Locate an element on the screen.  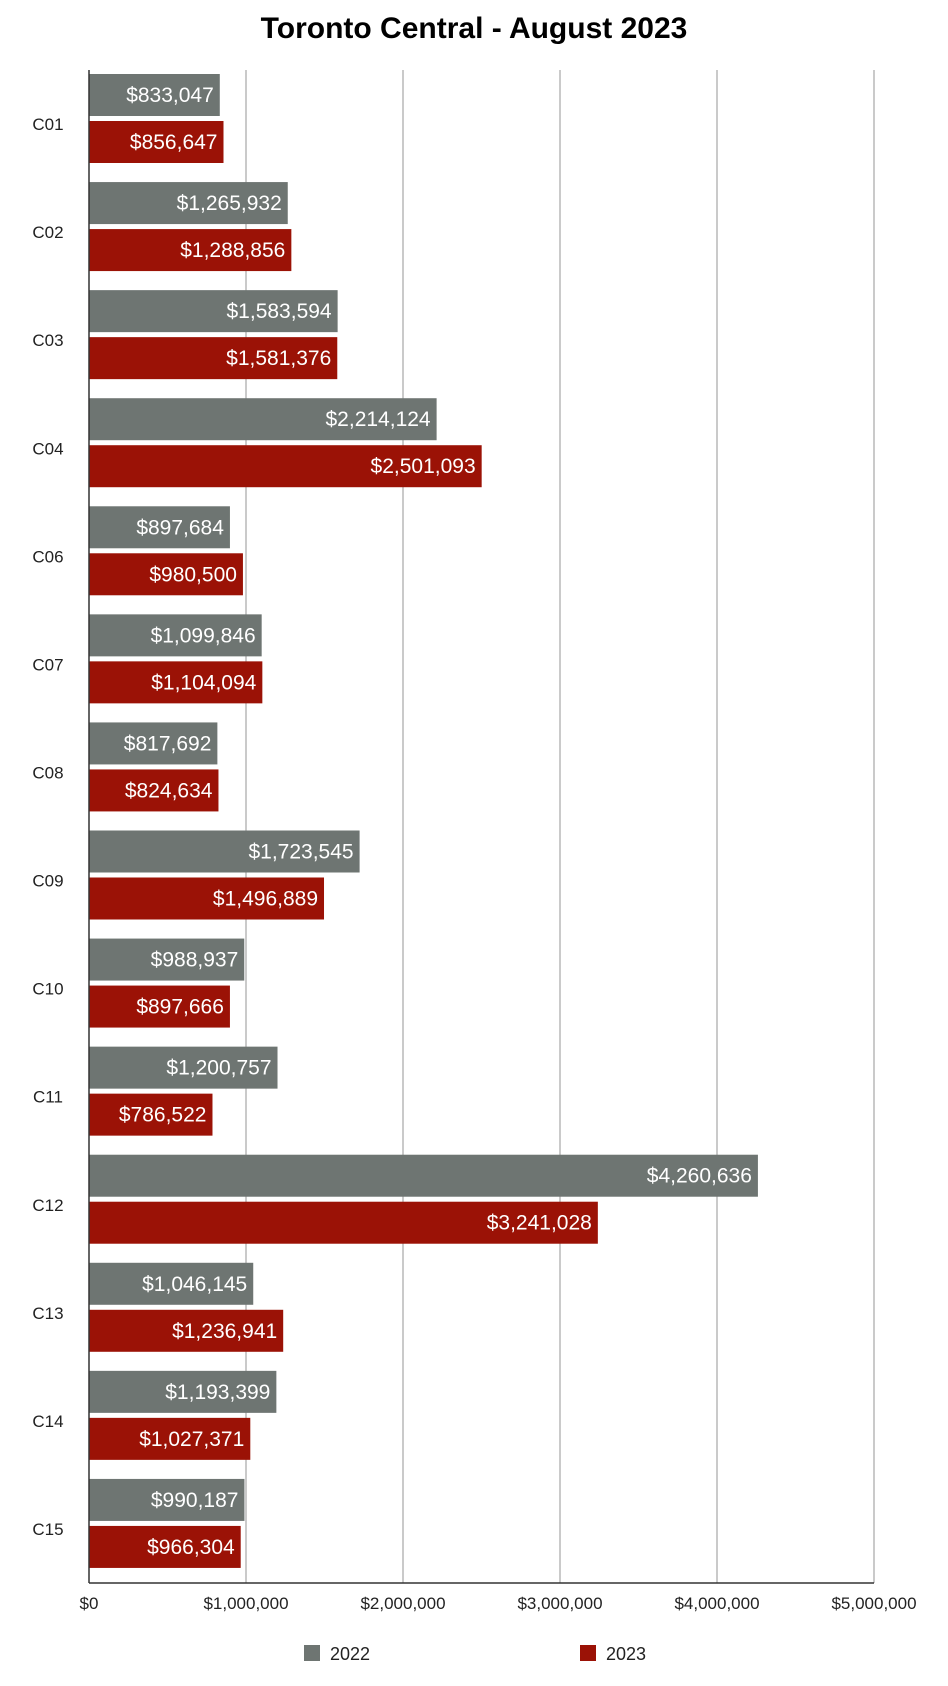
bar-2022-C03 is located at coordinates (213, 311).